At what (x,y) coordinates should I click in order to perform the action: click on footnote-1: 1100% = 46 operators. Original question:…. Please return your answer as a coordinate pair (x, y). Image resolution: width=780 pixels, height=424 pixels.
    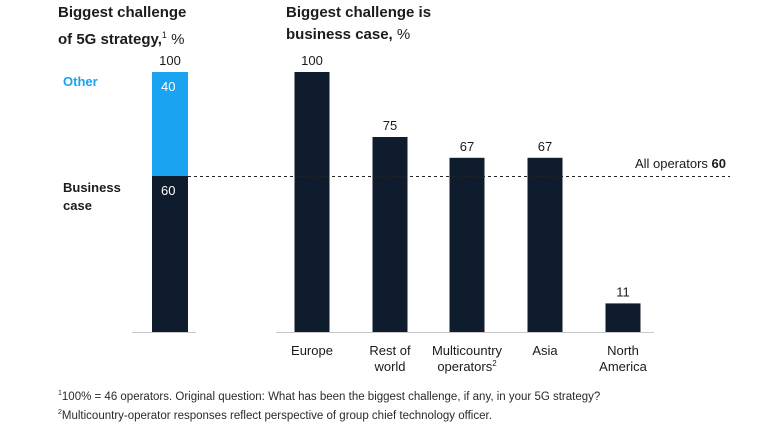
    Looking at the image, I should click on (329, 396).